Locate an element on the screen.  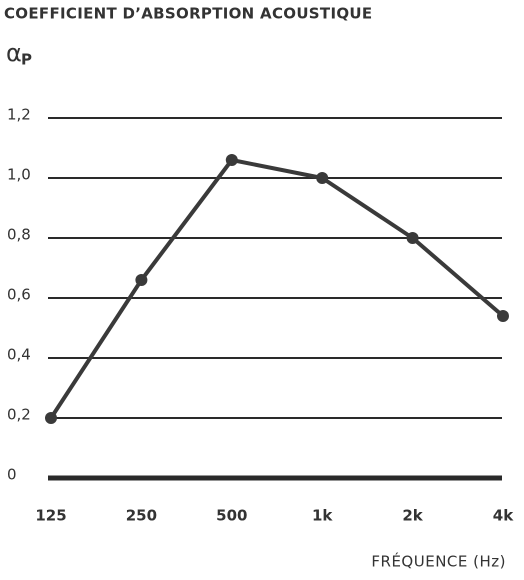
chart-title: COEFFICIENT D’ABSORPTION ACOUSTIQUE is located at coordinates (188, 14).